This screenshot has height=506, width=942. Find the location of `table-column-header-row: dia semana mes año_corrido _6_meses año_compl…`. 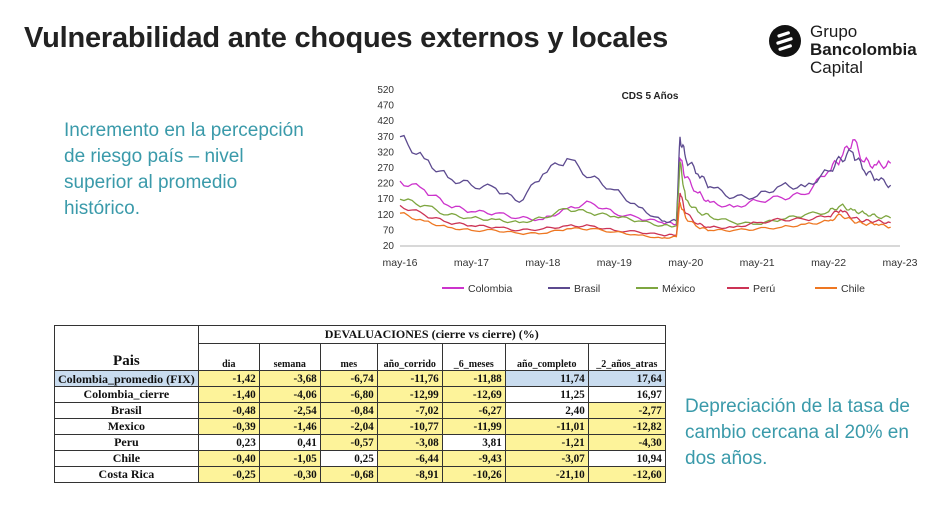

table-column-header-row: dia semana mes año_corrido _6_meses año_compl… is located at coordinates (360, 357).